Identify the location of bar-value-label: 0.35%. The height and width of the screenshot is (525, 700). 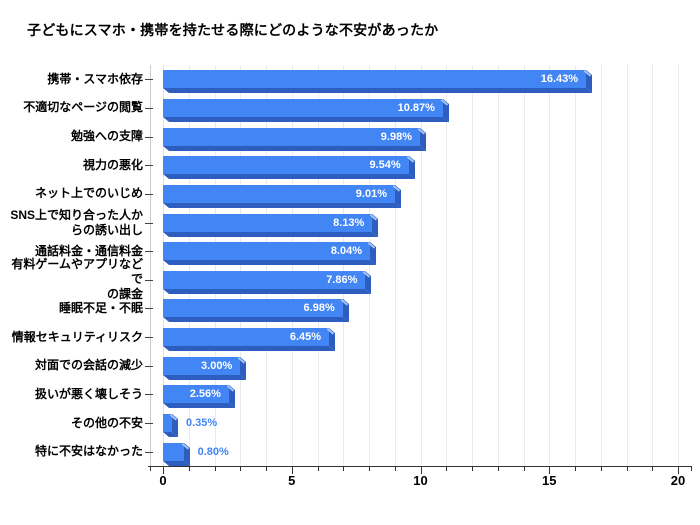
(202, 423).